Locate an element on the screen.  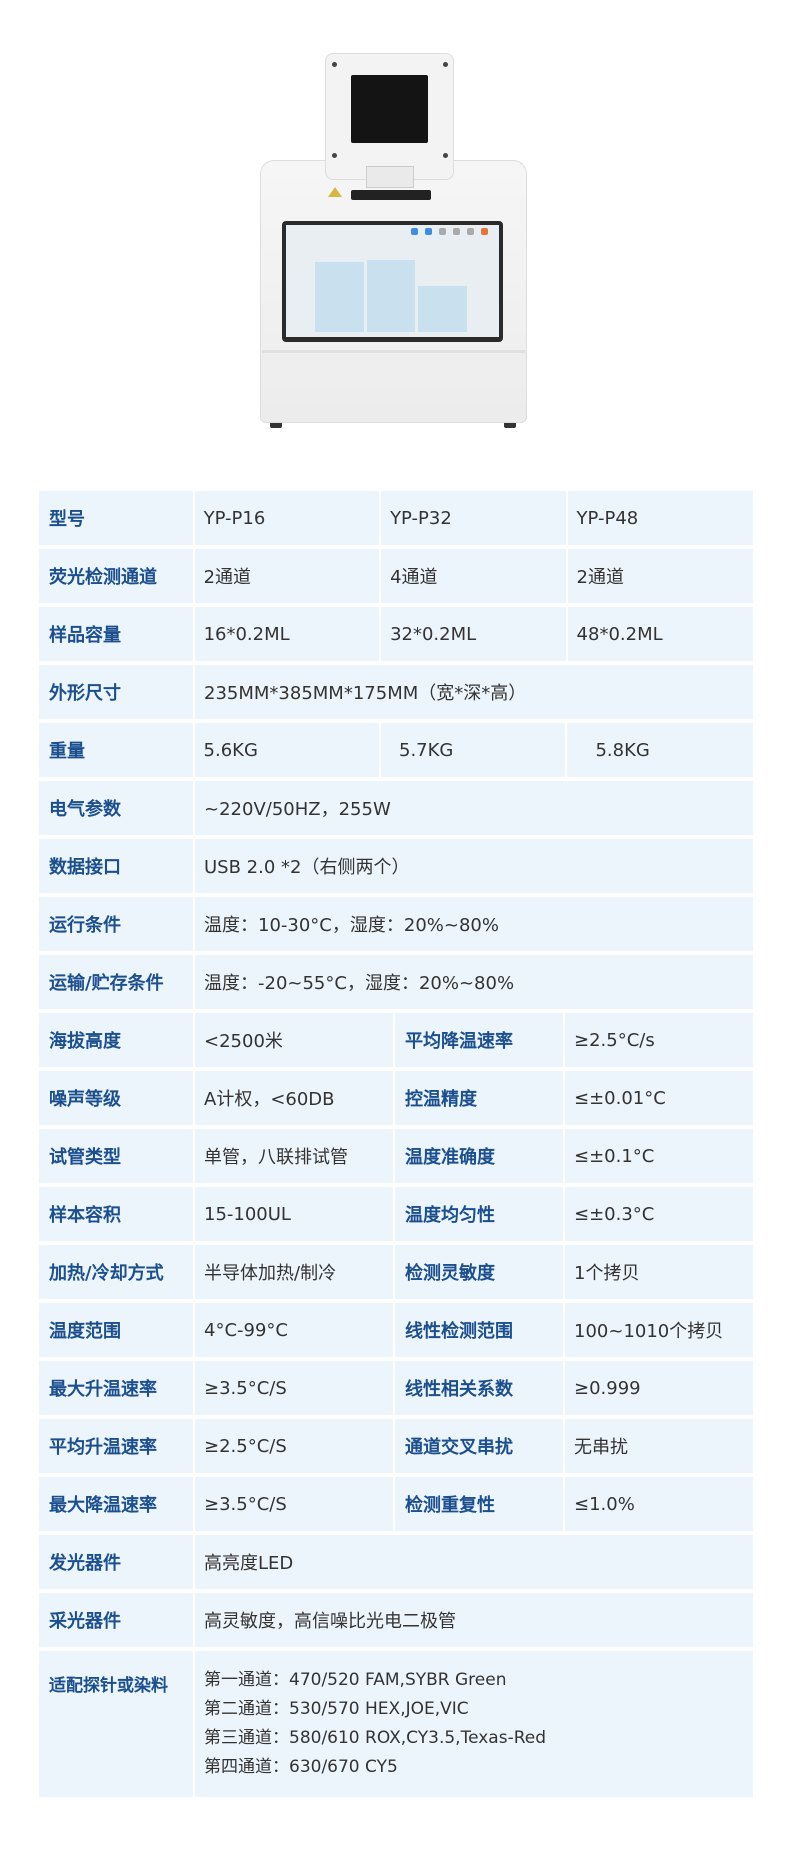
row-label: 荧光检测通道 is located at coordinates (116, 576).